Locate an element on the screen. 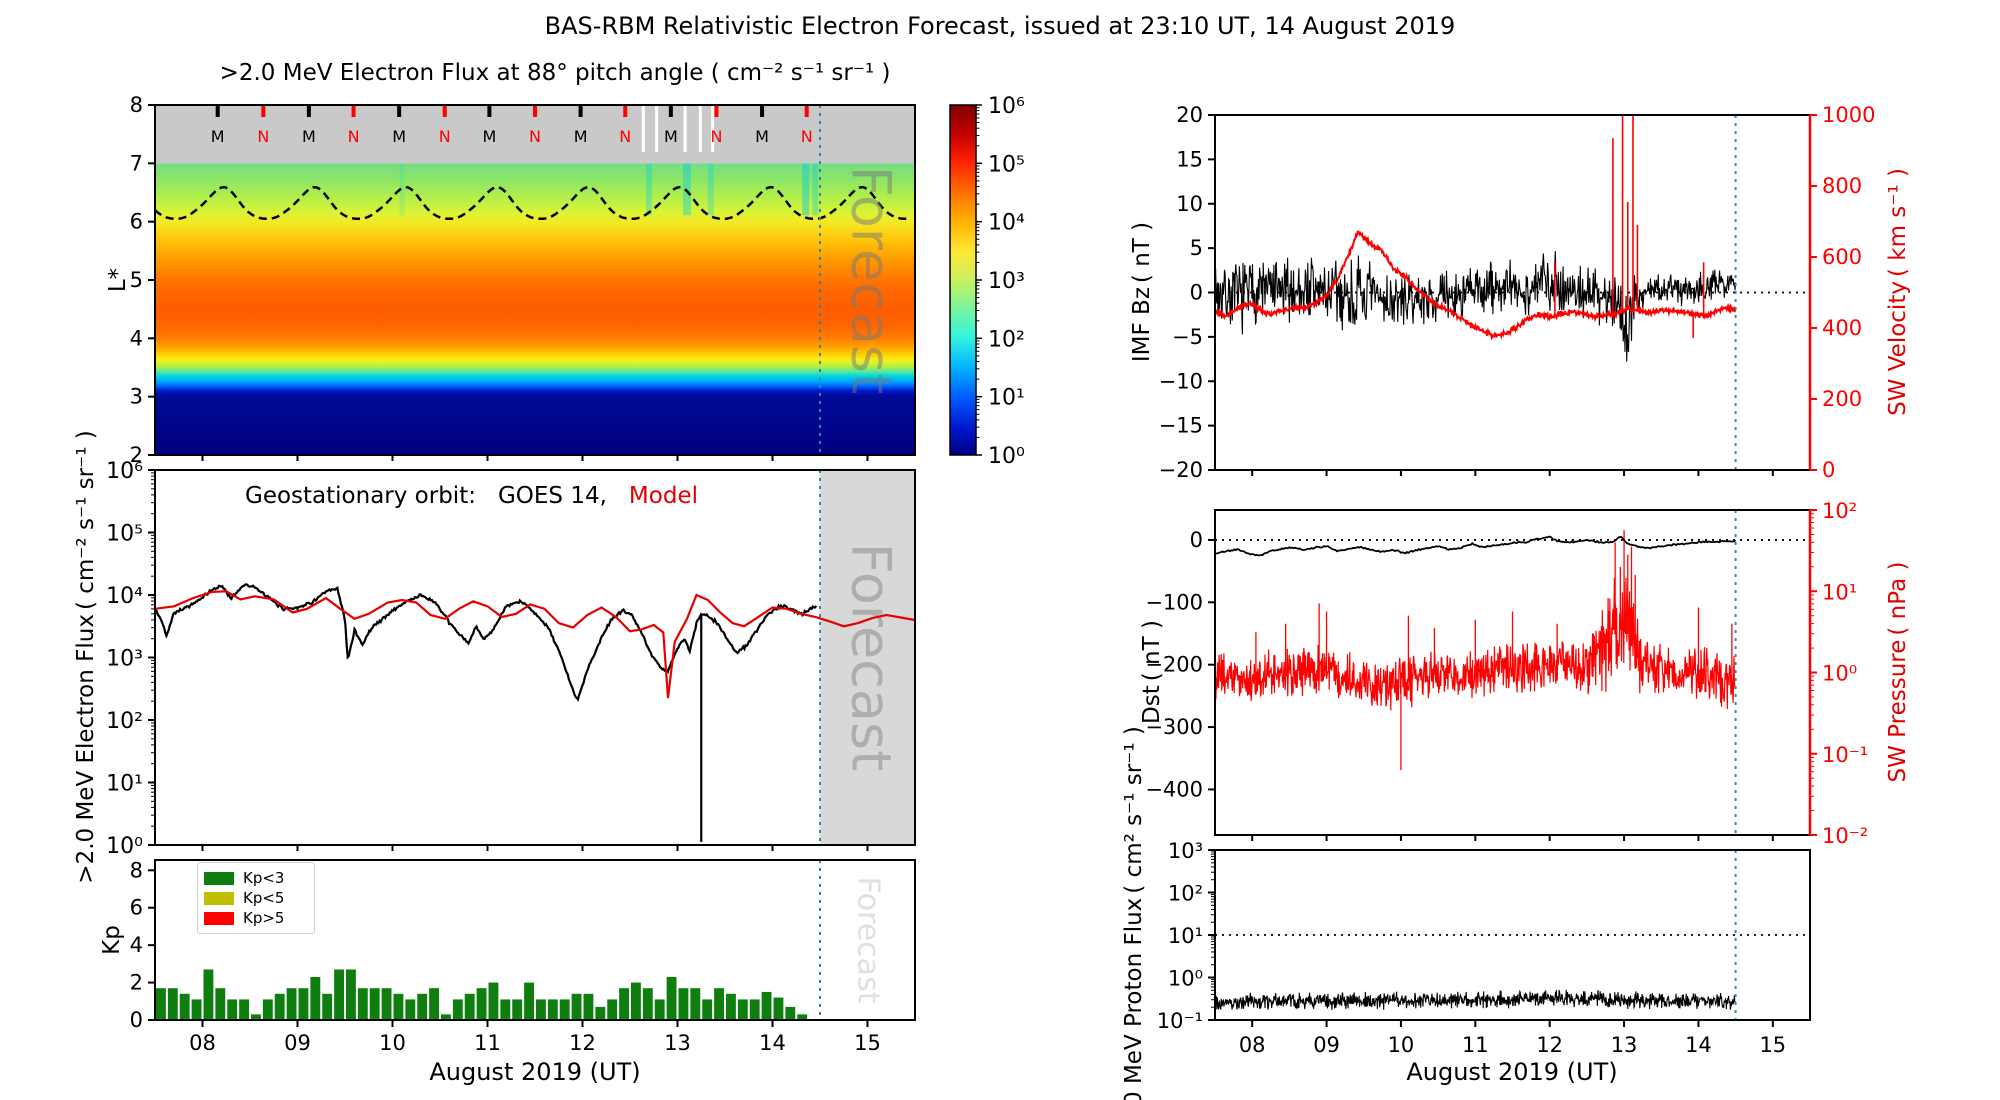 Image resolution: width=2000 pixels, height=1100 pixels. imf-bz-ylabel: IMF Bz ( nT ) is located at coordinates (1142, 292).